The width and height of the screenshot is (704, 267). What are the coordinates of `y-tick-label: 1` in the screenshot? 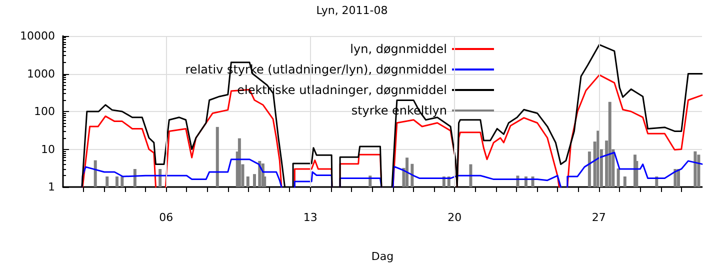 It's located at (51, 187).